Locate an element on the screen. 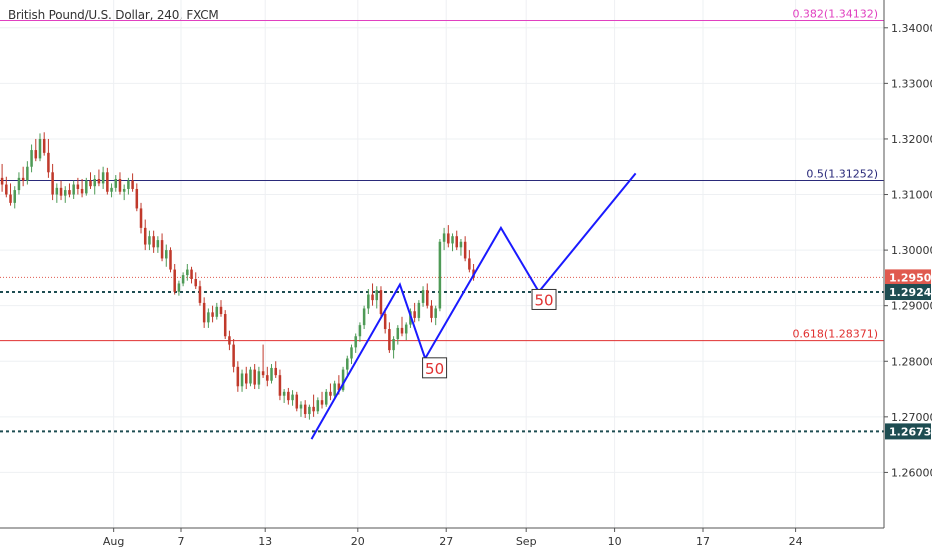 Image resolution: width=932 pixels, height=550 pixels. y-tick-label: 1.34000 is located at coordinates (911, 28).